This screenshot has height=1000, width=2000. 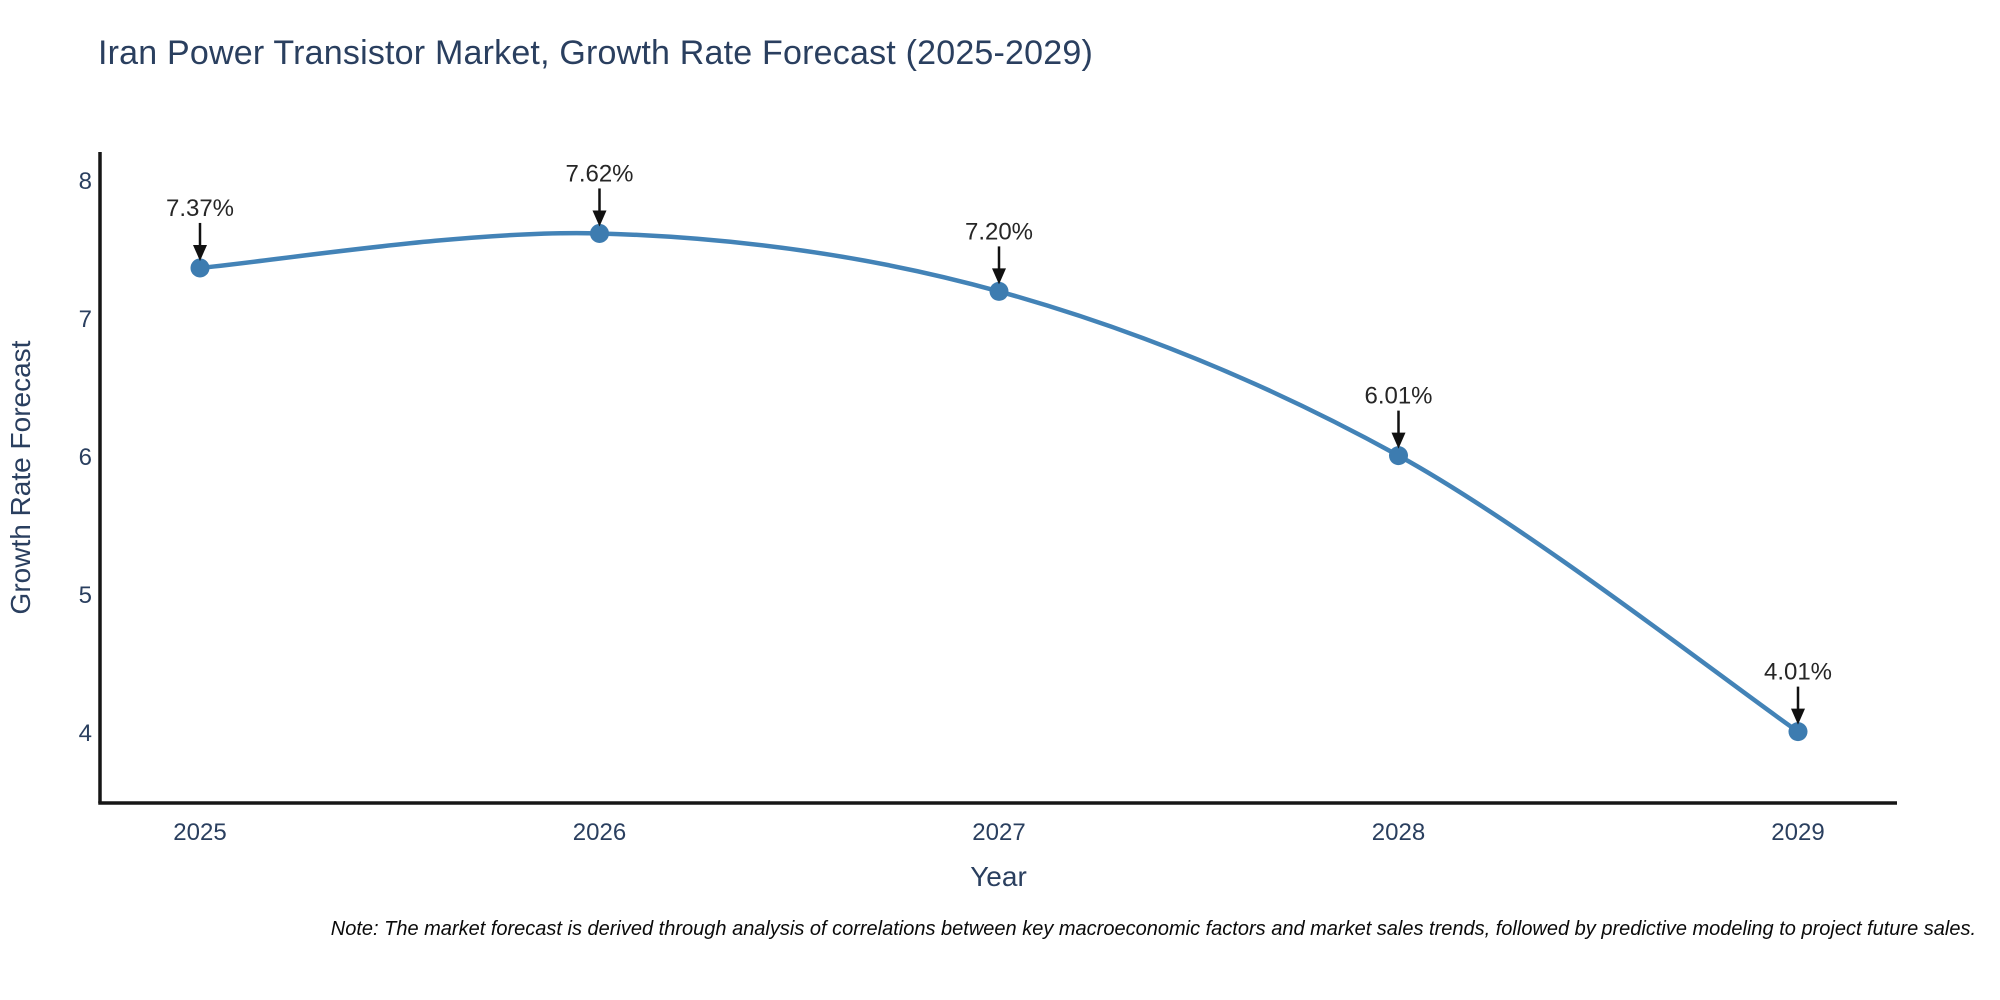 I want to click on y-tick-label: 5, so click(x=85, y=595).